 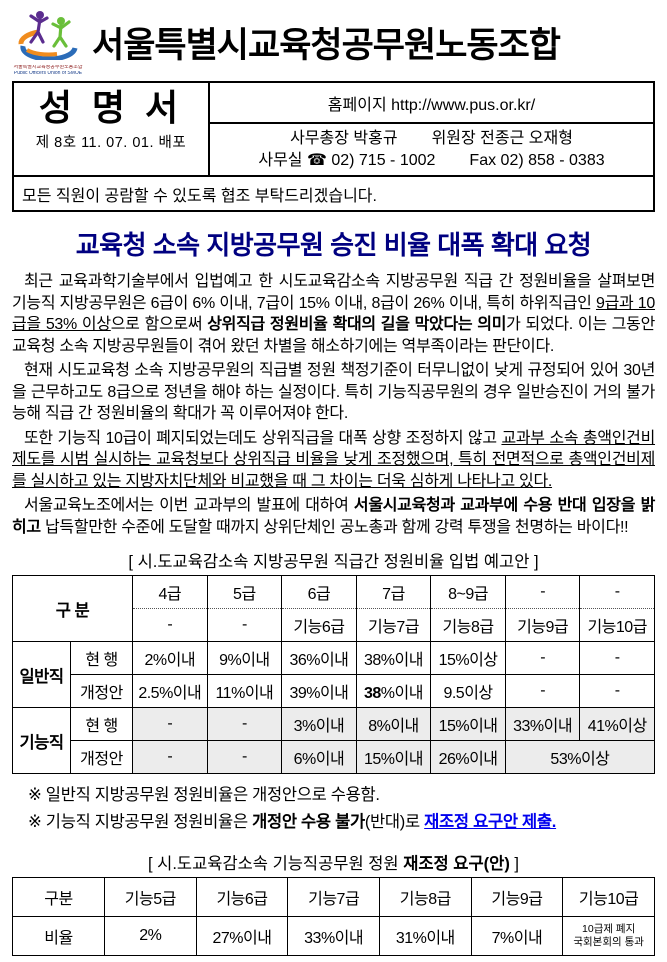 What do you see at coordinates (319, 625) in the screenshot?
I see `table1-func-grade-cell: 기능6급` at bounding box center [319, 625].